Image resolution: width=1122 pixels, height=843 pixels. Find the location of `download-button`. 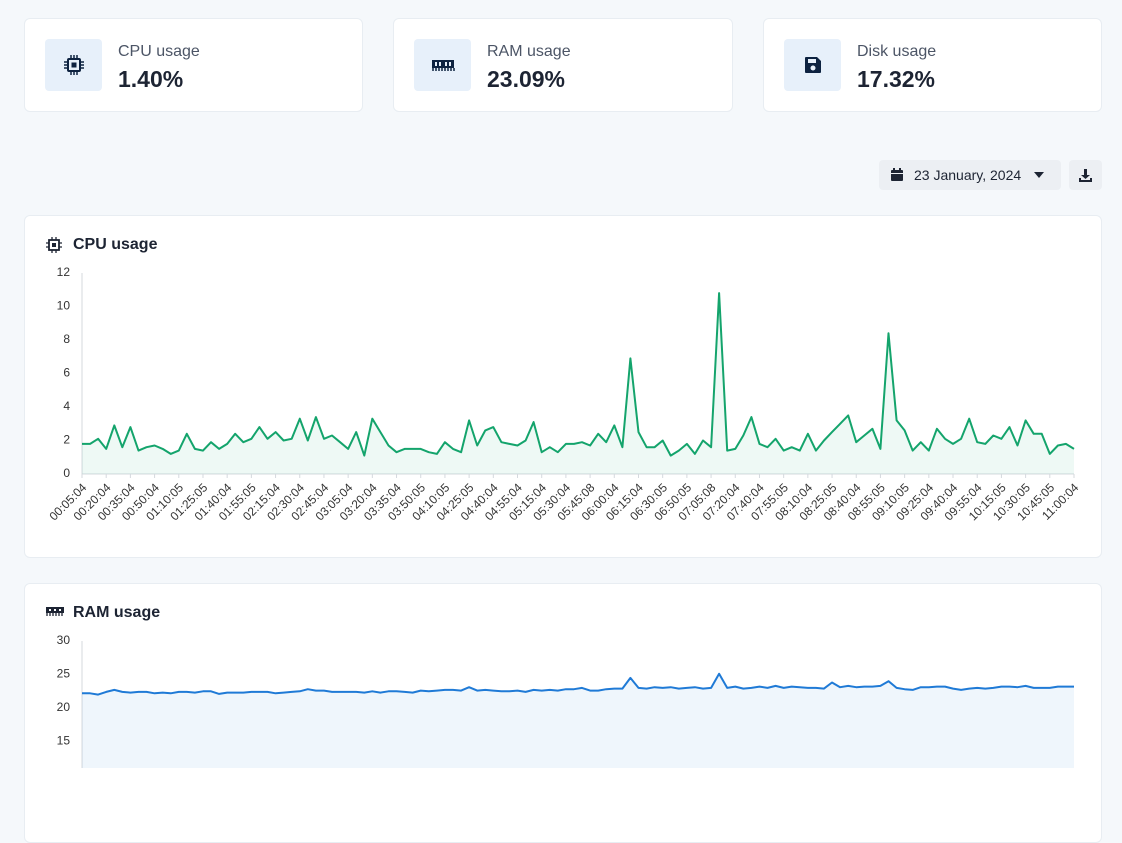

download-button is located at coordinates (1085, 175).